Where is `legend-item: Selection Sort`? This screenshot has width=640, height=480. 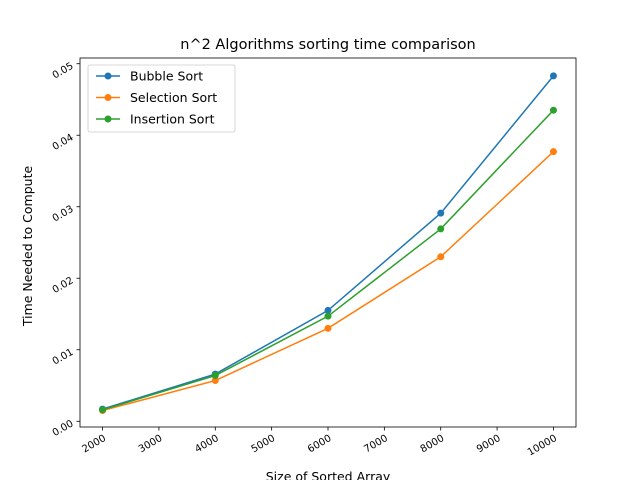 legend-item: Selection Sort is located at coordinates (156, 97).